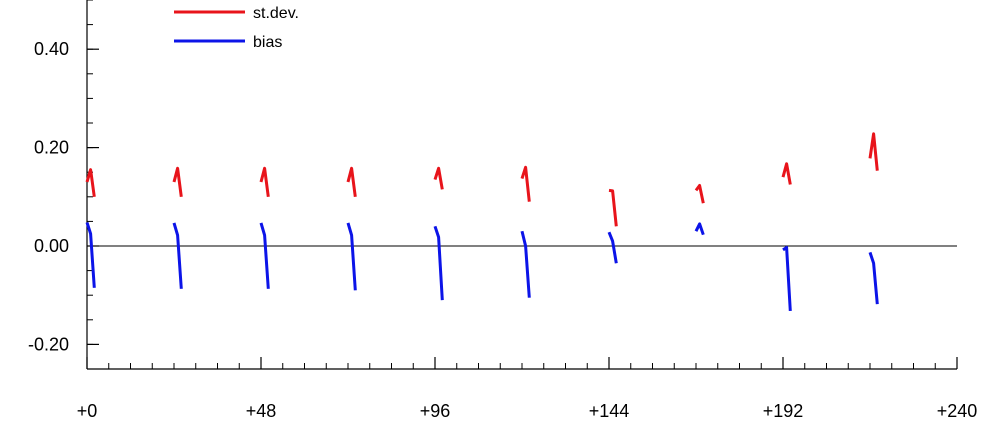  What do you see at coordinates (87, 411) in the screenshot?
I see `x-tick-label: +0` at bounding box center [87, 411].